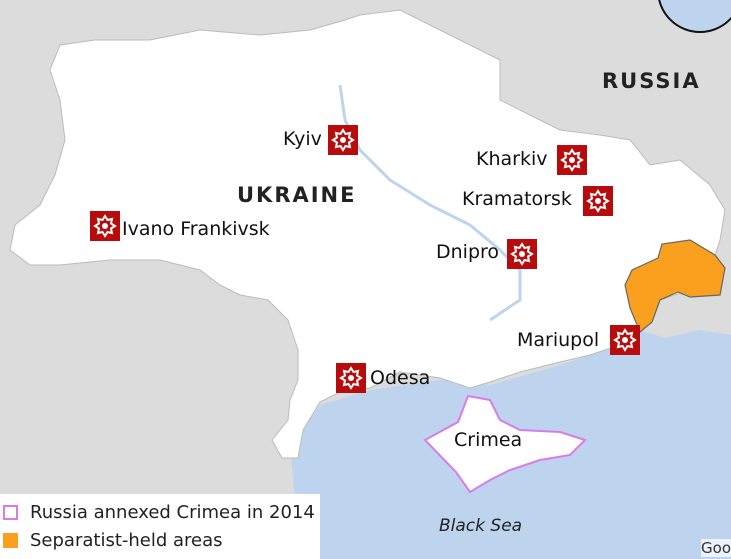 This screenshot has width=731, height=559. Describe the element at coordinates (517, 199) in the screenshot. I see `city-label-kramatorsk: Kramatorsk` at that location.